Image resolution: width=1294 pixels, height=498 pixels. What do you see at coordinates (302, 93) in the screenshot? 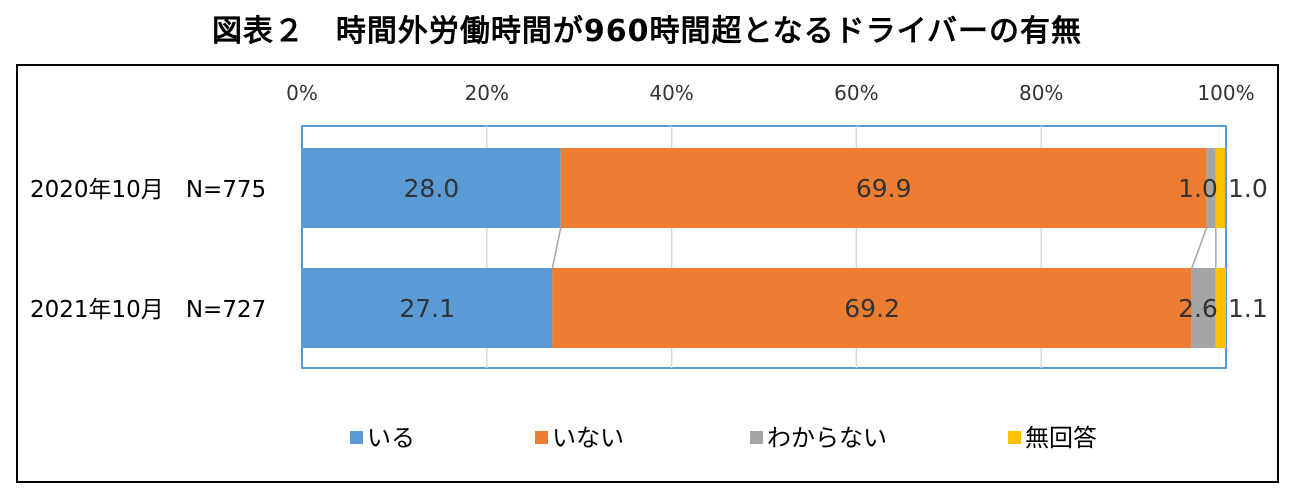
I see `x-tick-label: 0%` at bounding box center [302, 93].